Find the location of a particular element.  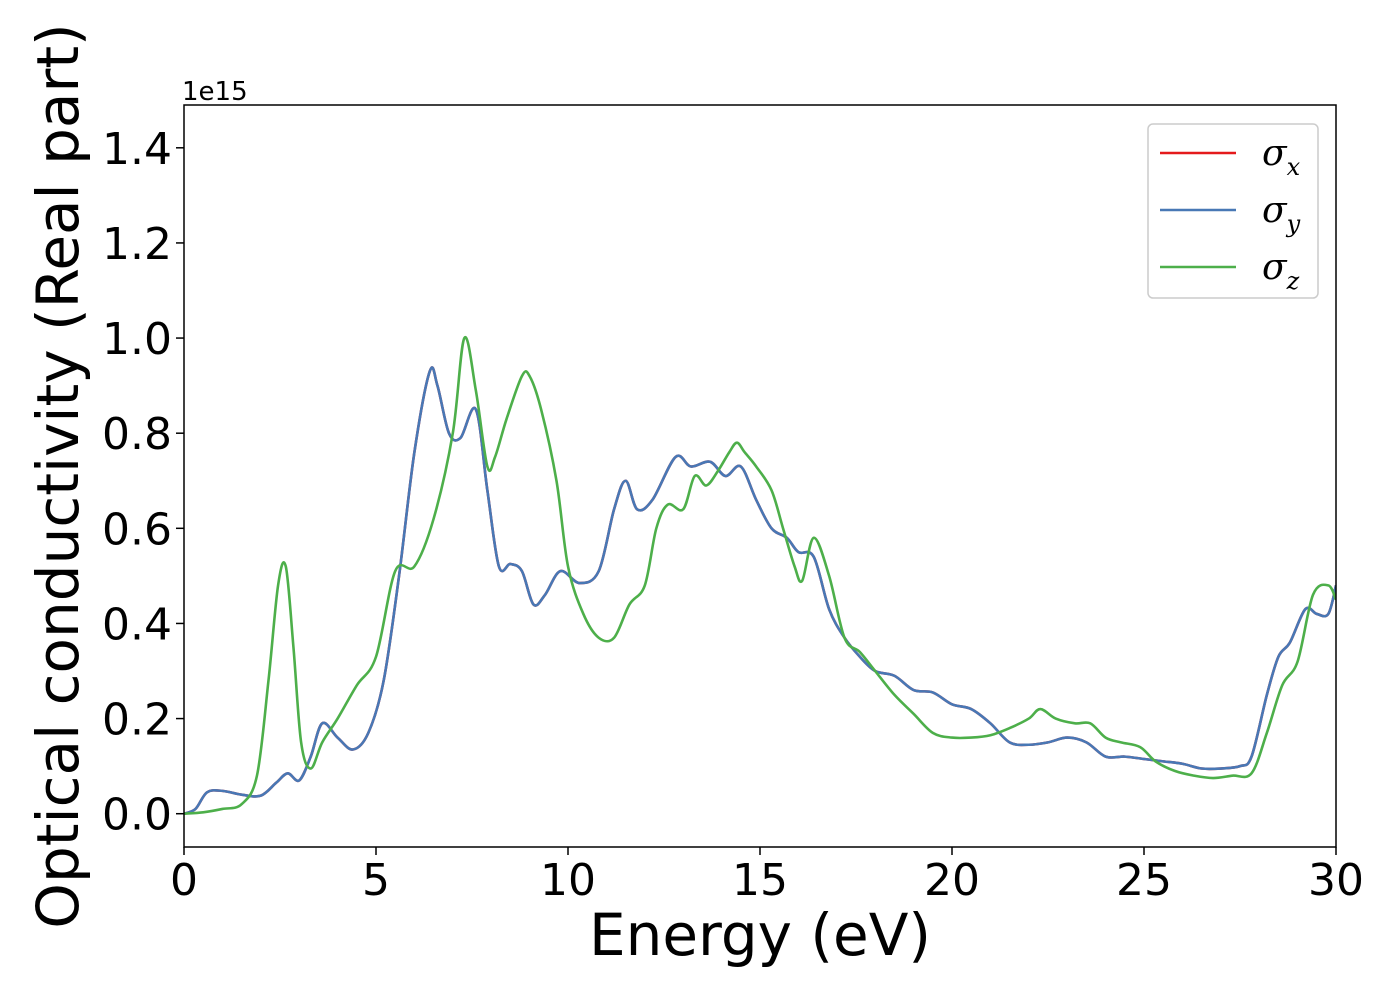

legend-label-subscript: y is located at coordinates (1293, 224).